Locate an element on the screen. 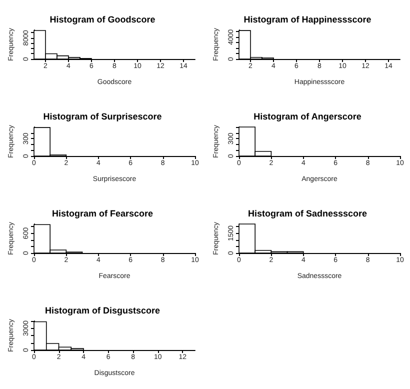  chart-title: Histogram of Fearscore is located at coordinates (103, 213).